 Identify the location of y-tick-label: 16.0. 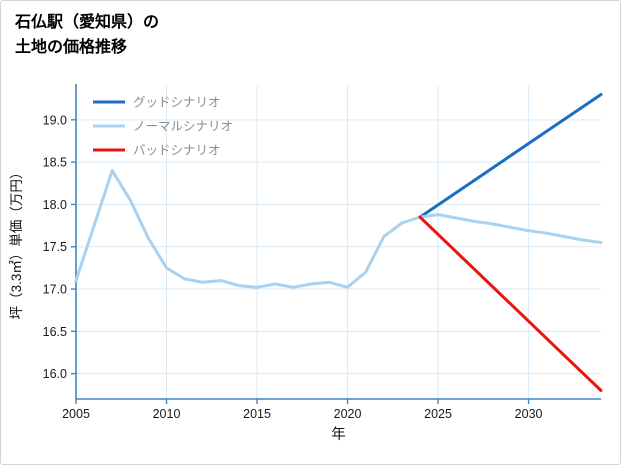
(55, 374).